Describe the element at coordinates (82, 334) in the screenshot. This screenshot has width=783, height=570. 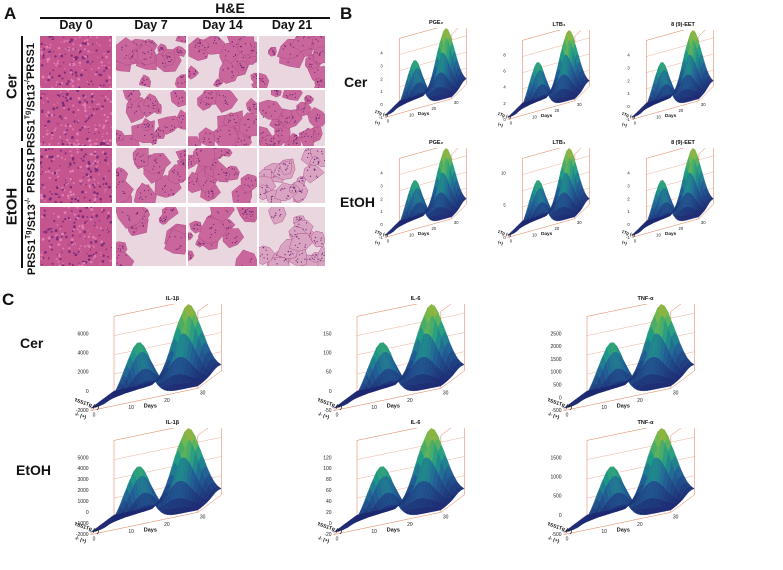
I see `z-tick-label: 6000` at that location.